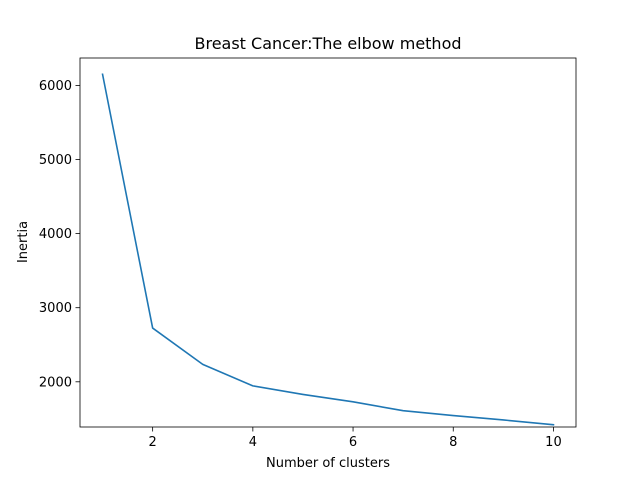  What do you see at coordinates (55, 234) in the screenshot?
I see `y-tick-label: 4000` at bounding box center [55, 234].